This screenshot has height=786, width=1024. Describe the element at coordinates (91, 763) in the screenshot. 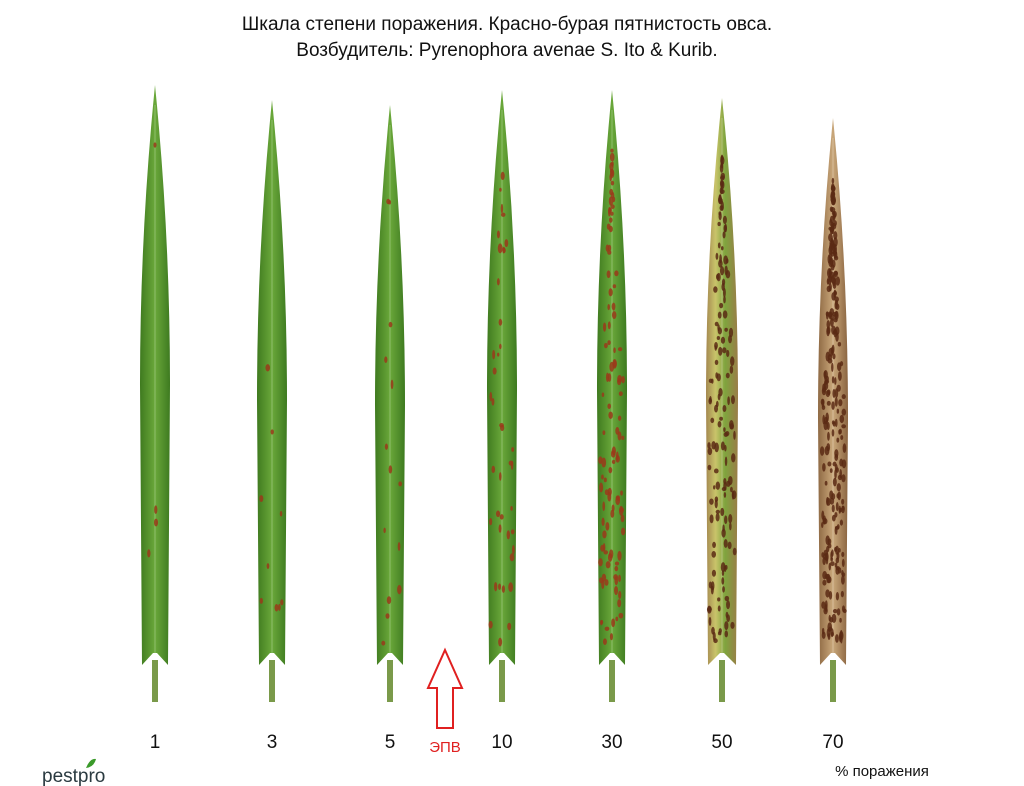

I see `logo-leaf` at that location.